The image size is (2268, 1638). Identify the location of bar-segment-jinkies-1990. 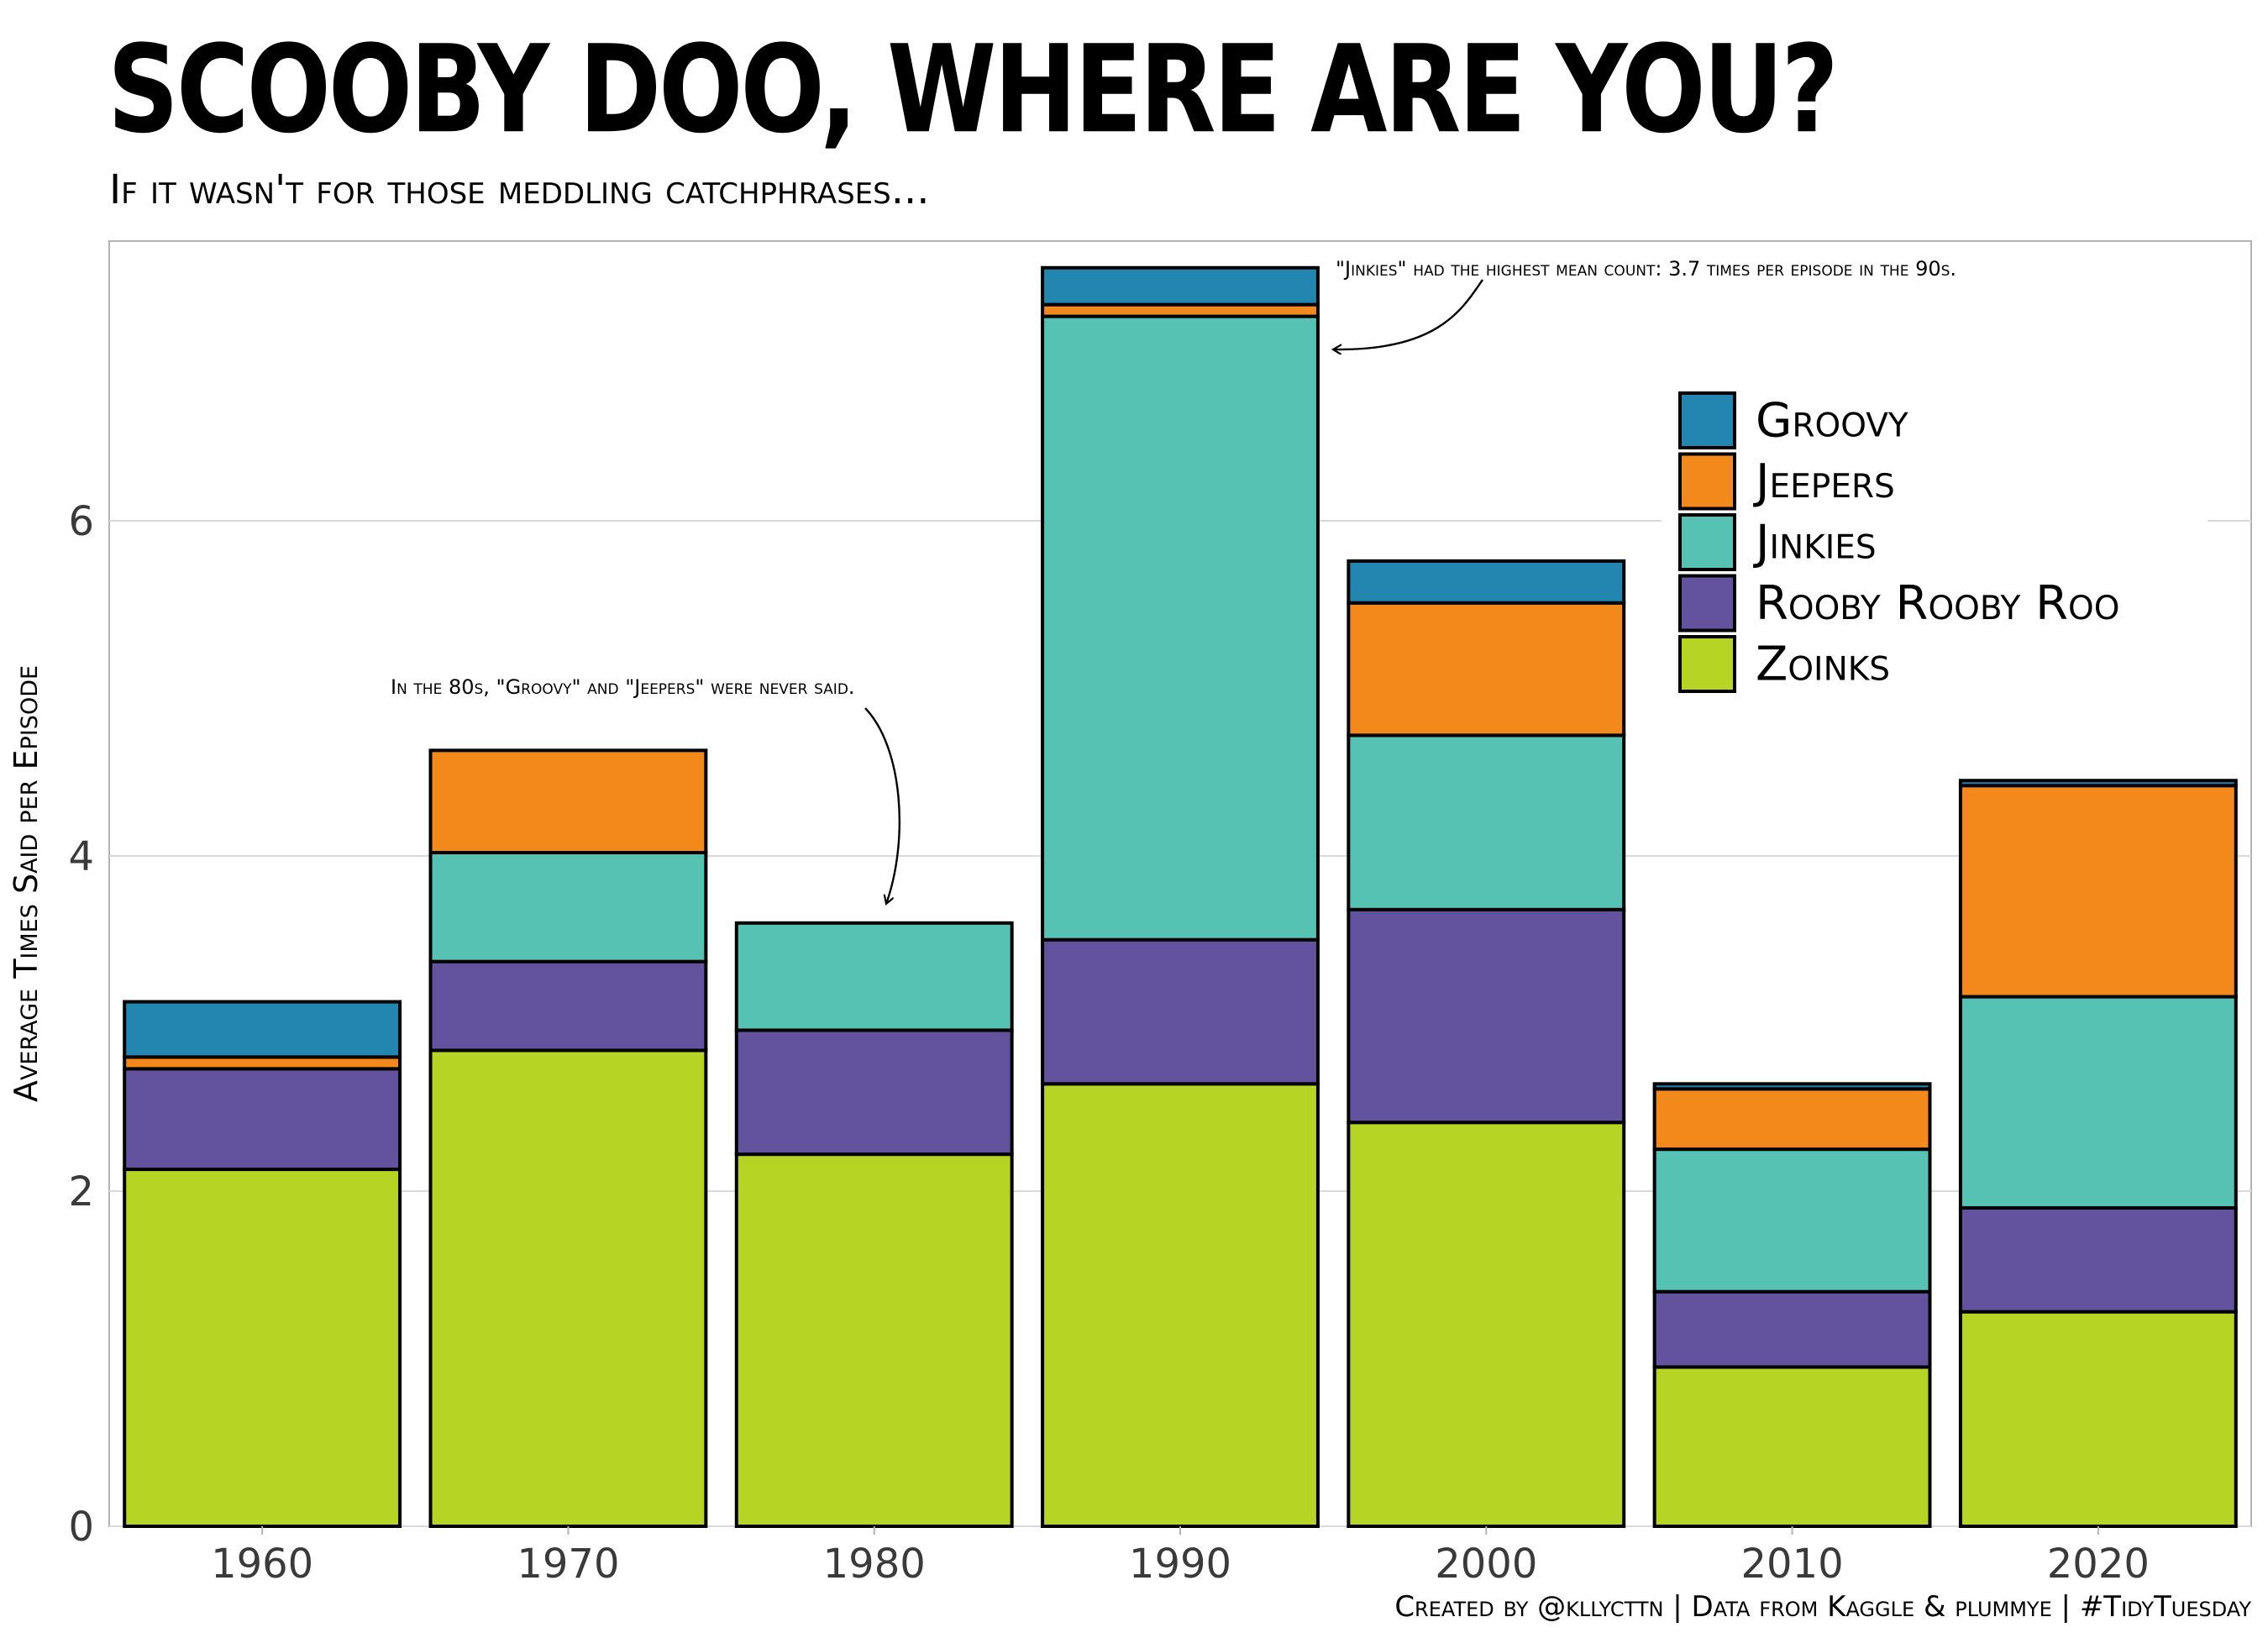
(1180, 628).